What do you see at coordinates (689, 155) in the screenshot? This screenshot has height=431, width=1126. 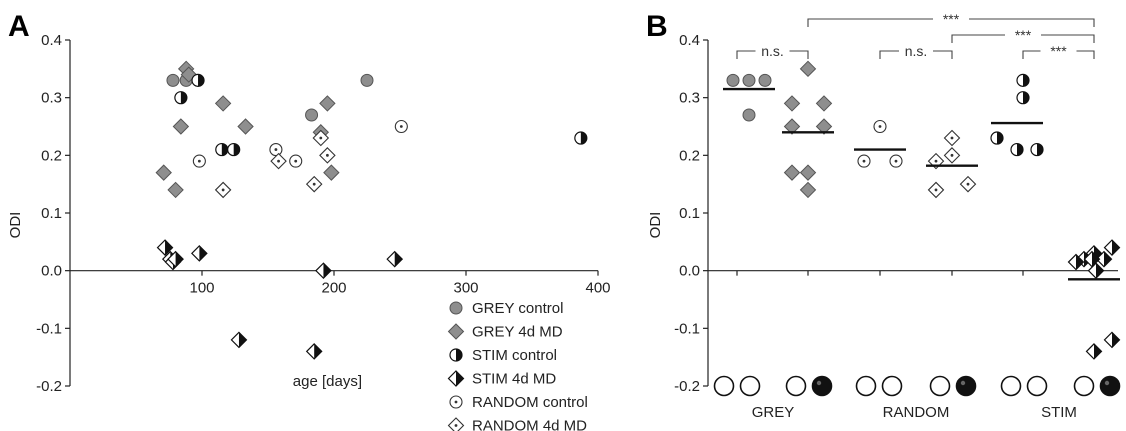 I see `panel-b-y-tick-label: 0.2` at bounding box center [689, 155].